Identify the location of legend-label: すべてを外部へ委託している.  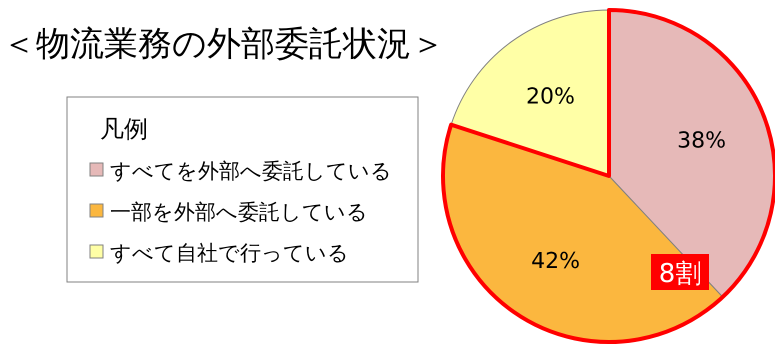
(251, 171).